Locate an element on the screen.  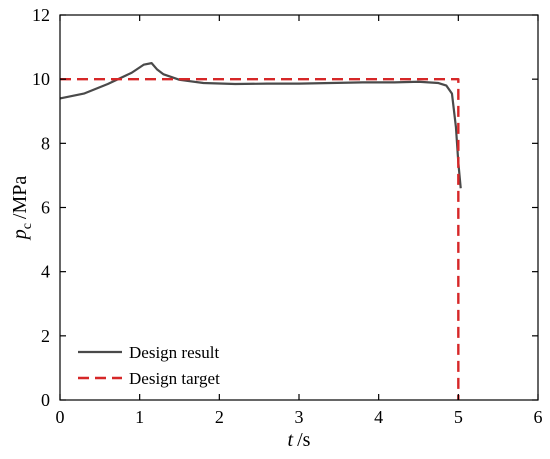
y-axis-label: pc/MPa is located at coordinates (22, 209).